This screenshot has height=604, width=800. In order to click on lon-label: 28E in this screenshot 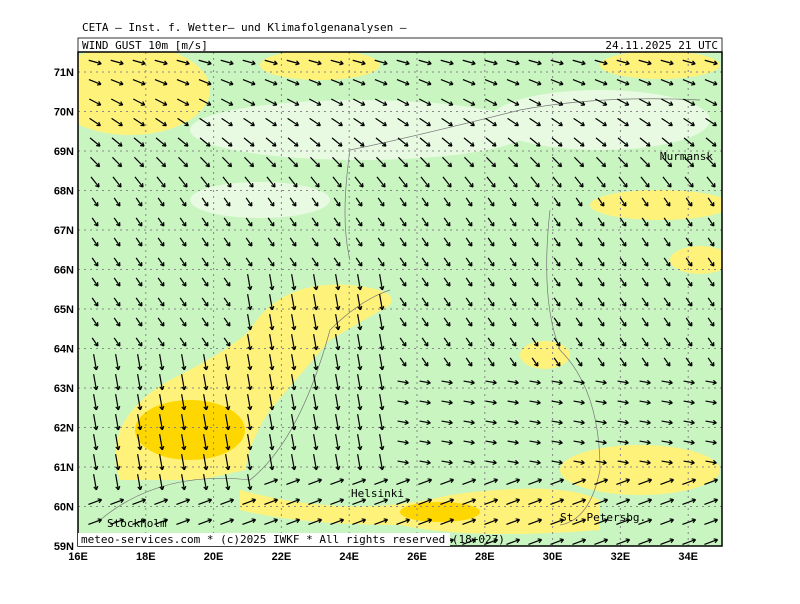, I will do `click(485, 557)`.